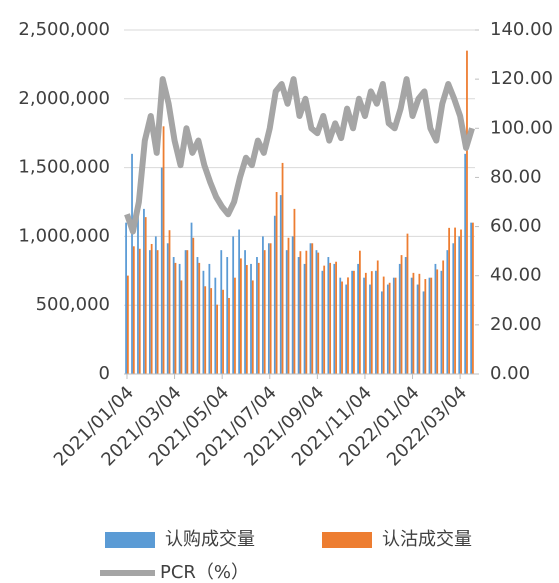 The height and width of the screenshot is (583, 559). I want to click on y-tick-label: 1,500,000, so click(64, 167).